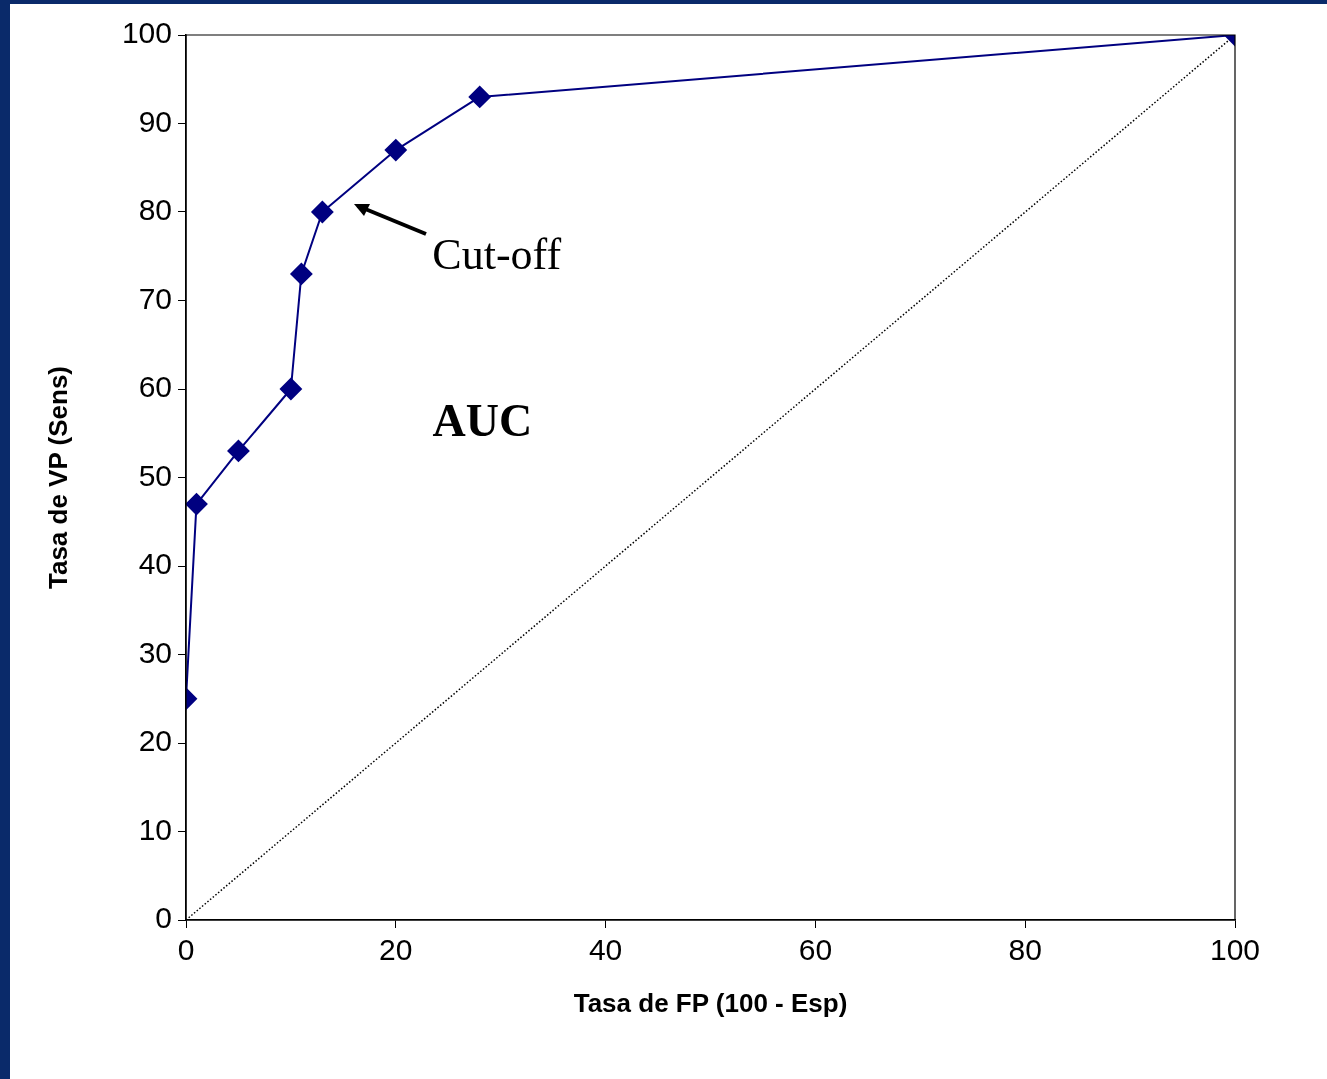 This screenshot has width=1327, height=1079. I want to click on y-tick-label: 80, so click(155, 210).